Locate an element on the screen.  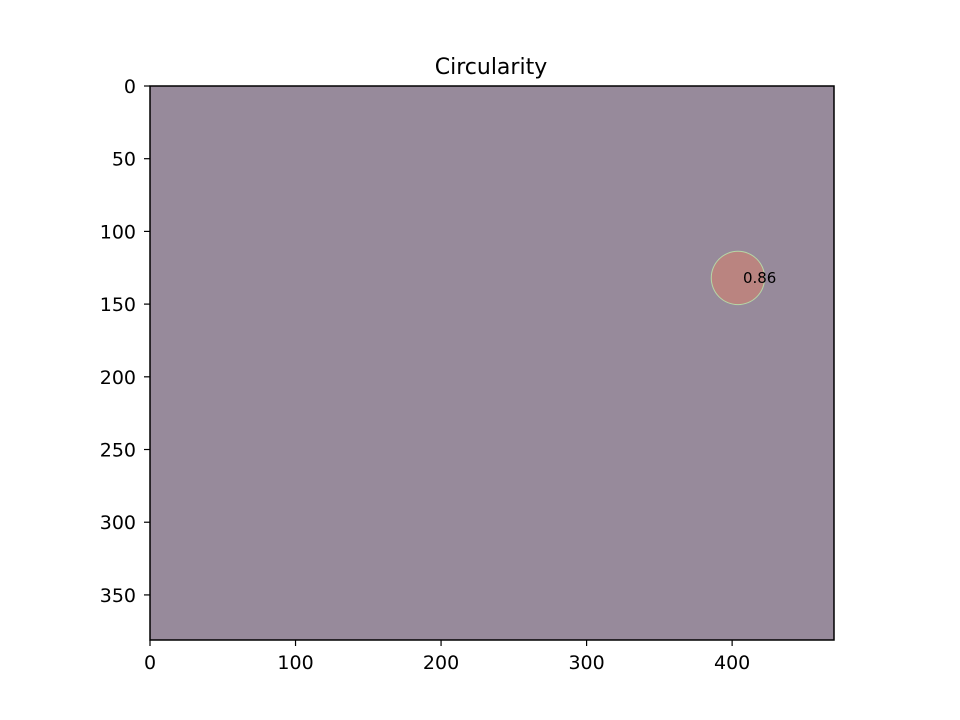
y-tick-label: 300 is located at coordinates (118, 523).